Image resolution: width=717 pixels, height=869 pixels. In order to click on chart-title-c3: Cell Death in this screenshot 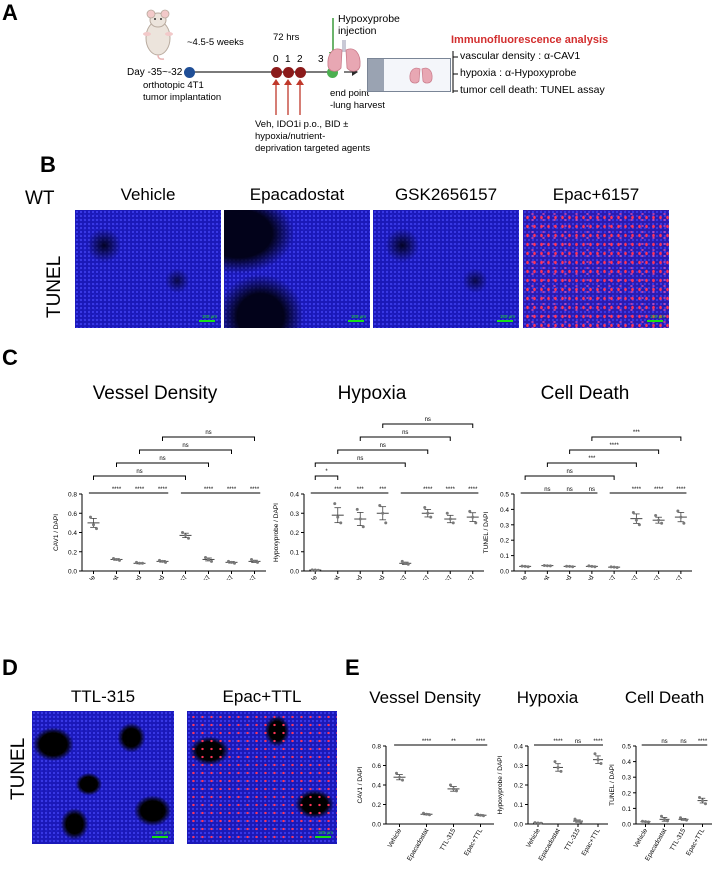, I will do `click(585, 393)`.